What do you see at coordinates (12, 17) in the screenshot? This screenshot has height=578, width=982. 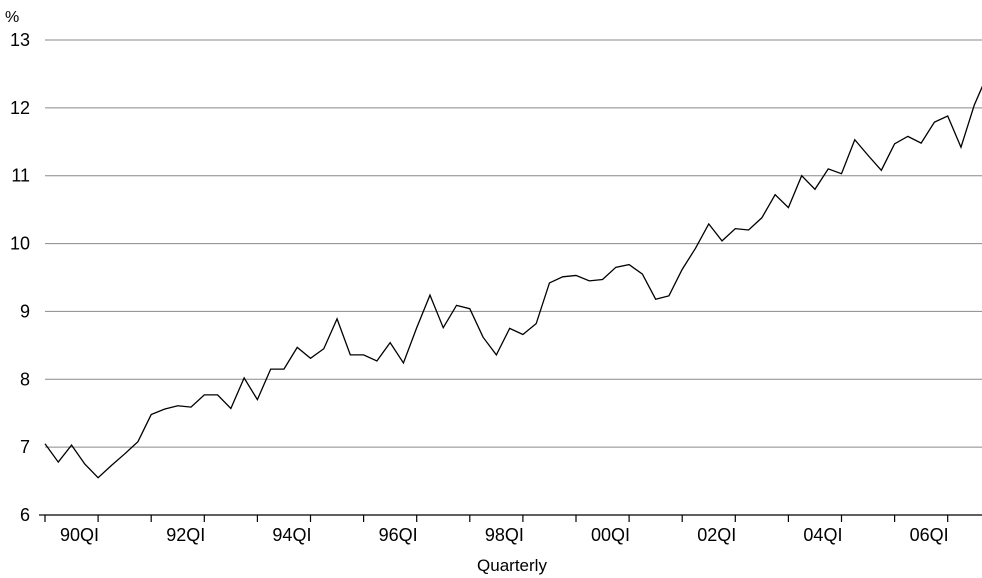 I see `y-axis-unit-label: %` at bounding box center [12, 17].